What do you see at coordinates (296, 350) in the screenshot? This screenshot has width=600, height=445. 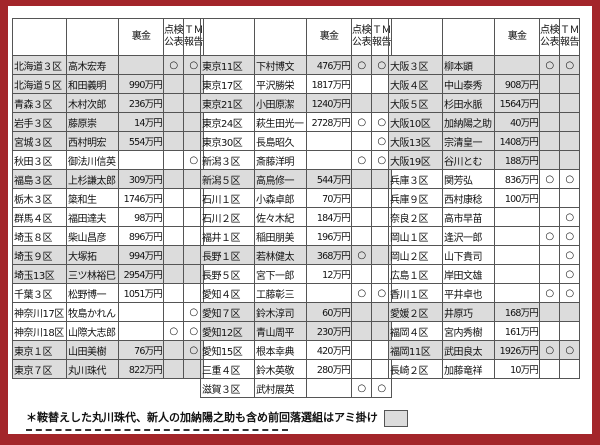 I see `table-row: 愛知15区 根本幸典 420万円` at bounding box center [296, 350].